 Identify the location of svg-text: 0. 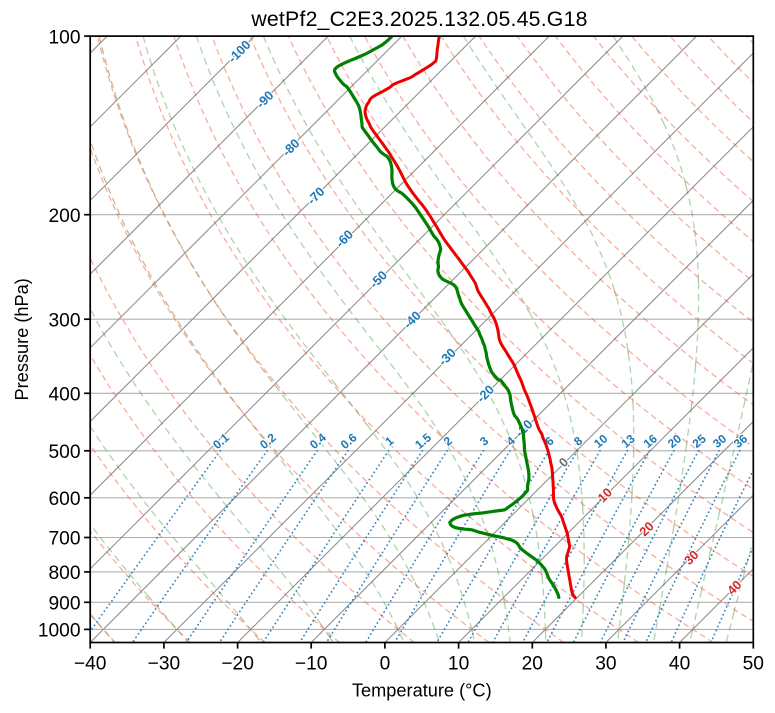
(385, 663).